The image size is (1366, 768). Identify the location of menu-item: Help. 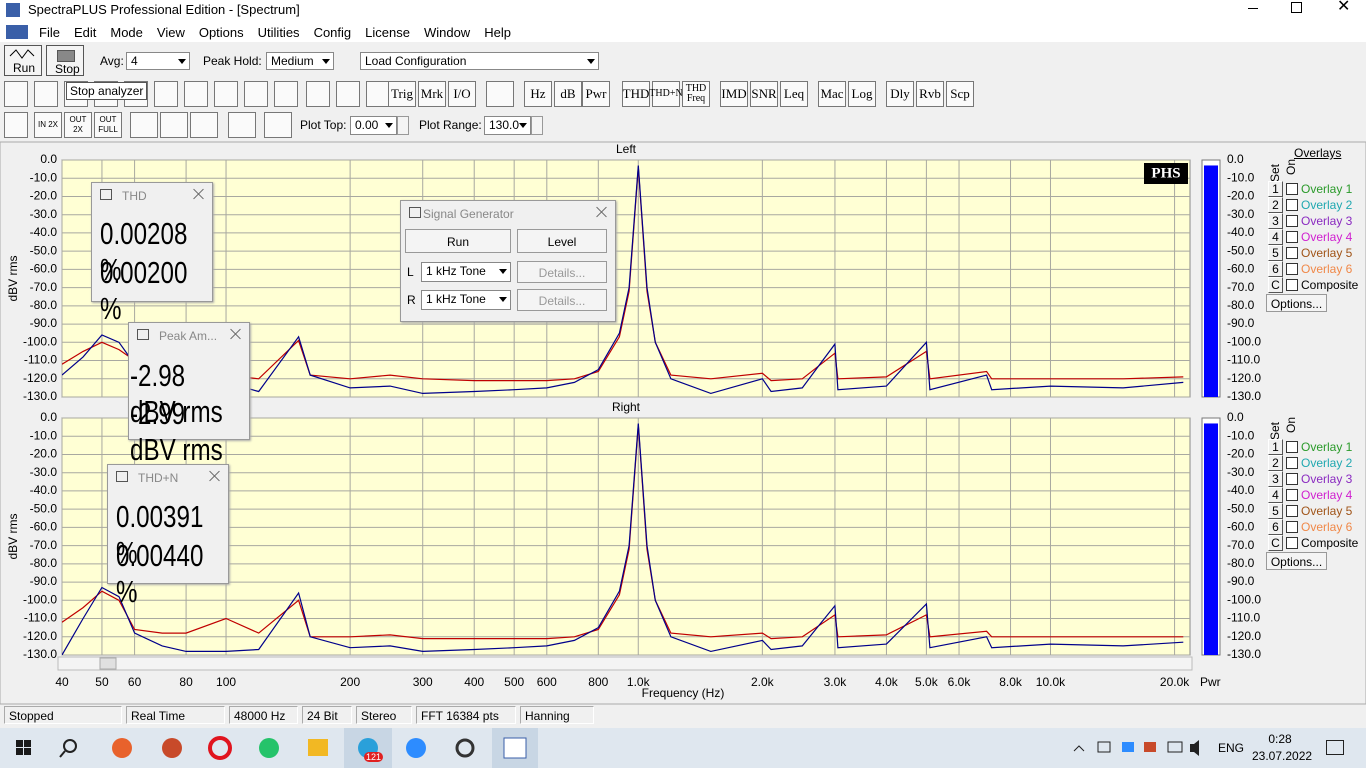
(497, 32).